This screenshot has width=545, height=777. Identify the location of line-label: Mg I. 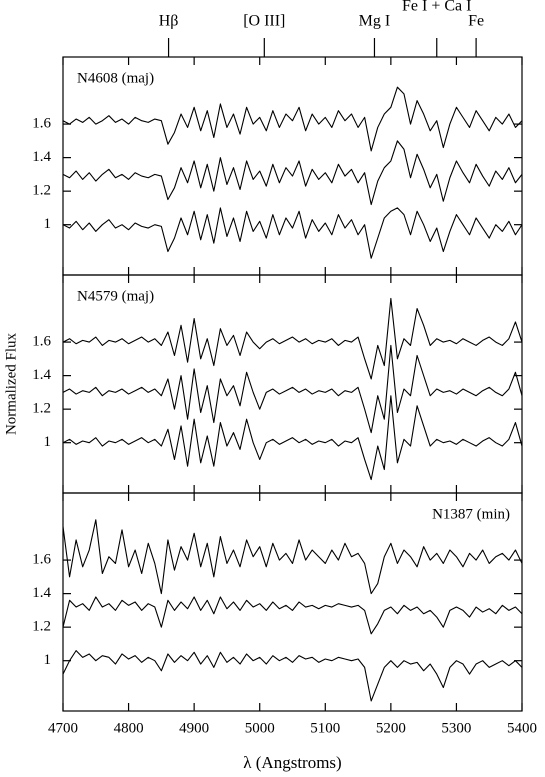
(375, 21).